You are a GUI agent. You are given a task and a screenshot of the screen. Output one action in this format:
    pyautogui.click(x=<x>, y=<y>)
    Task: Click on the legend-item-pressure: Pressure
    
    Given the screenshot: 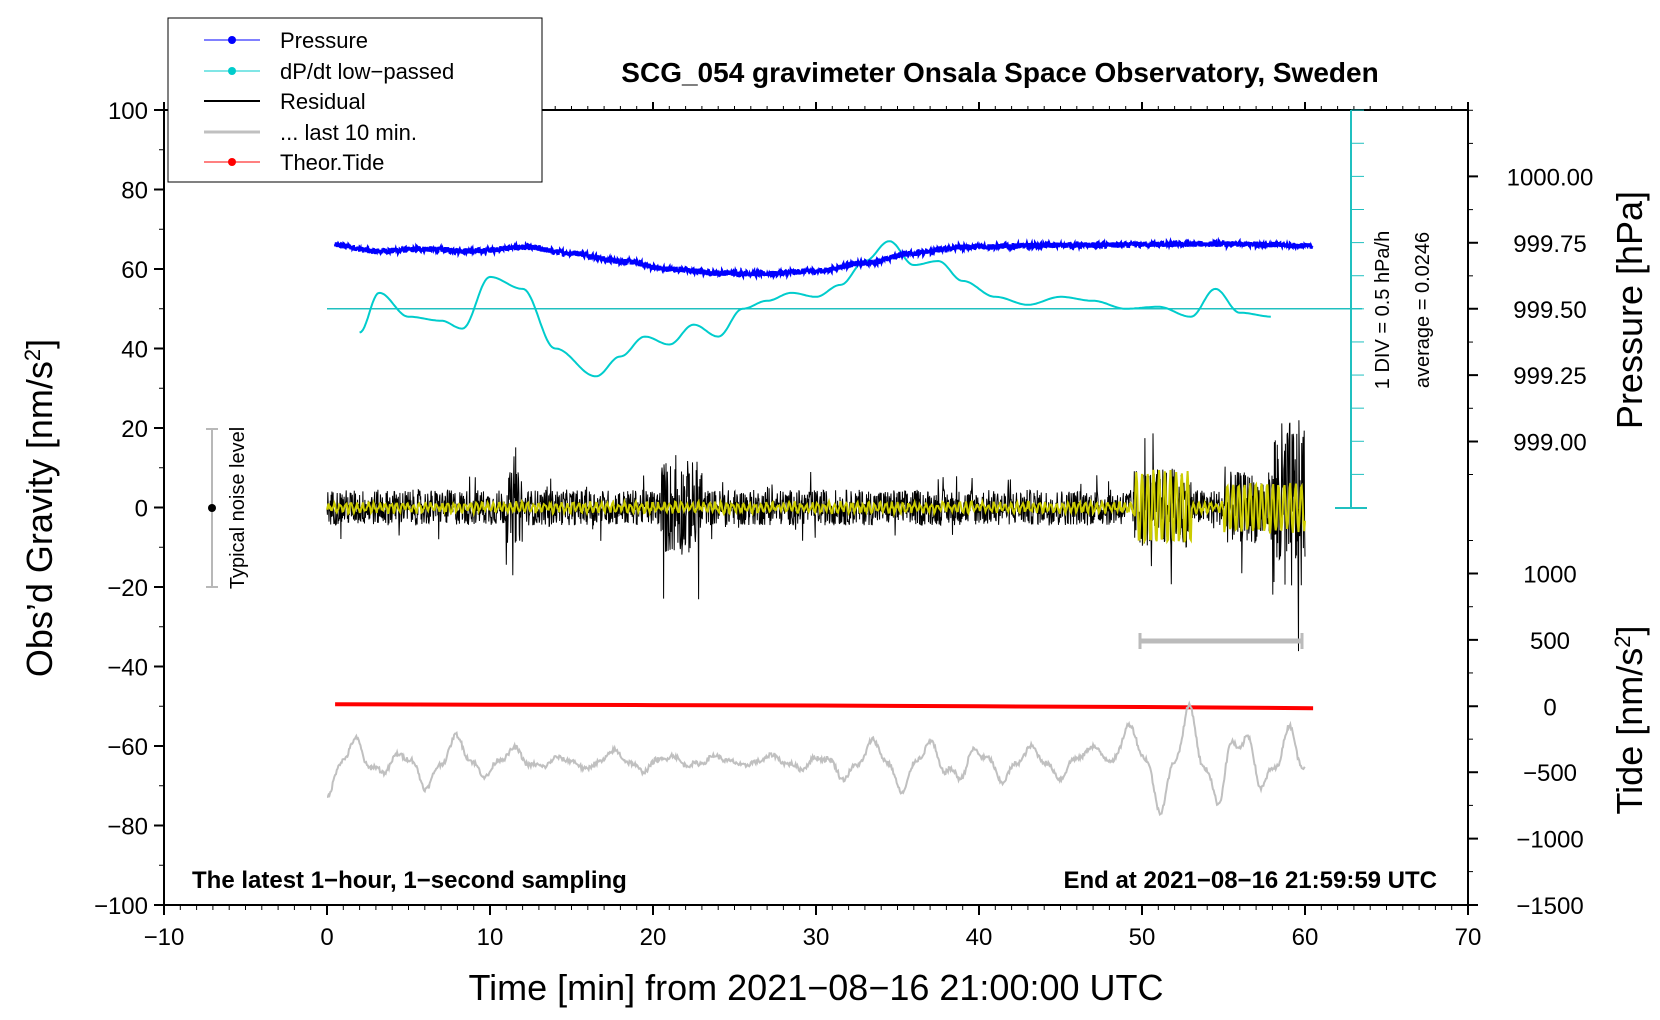 What is the action you would take?
    pyautogui.click(x=286, y=40)
    